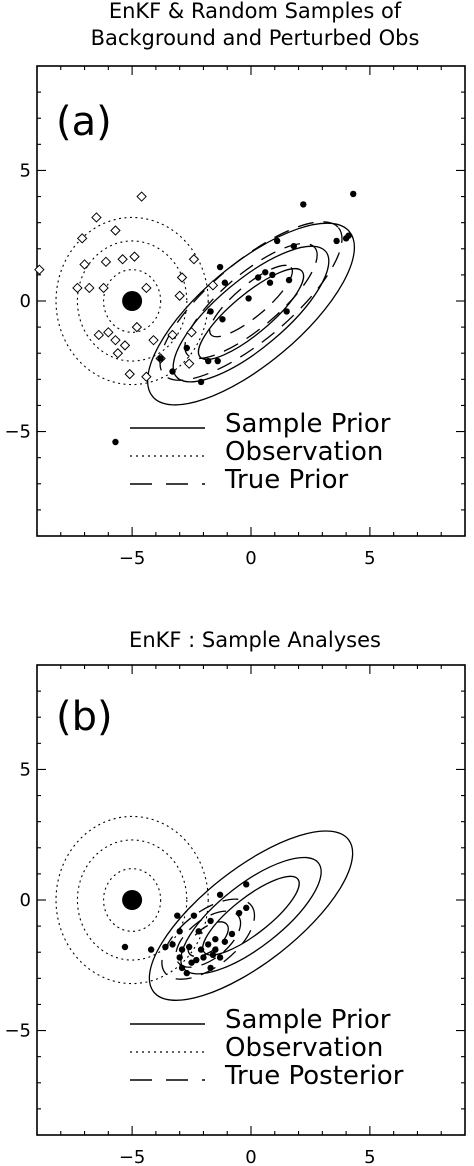 This screenshot has height=1166, width=474. What do you see at coordinates (308, 424) in the screenshot?
I see `panel-a-legend-label-1: Sample Prior` at bounding box center [308, 424].